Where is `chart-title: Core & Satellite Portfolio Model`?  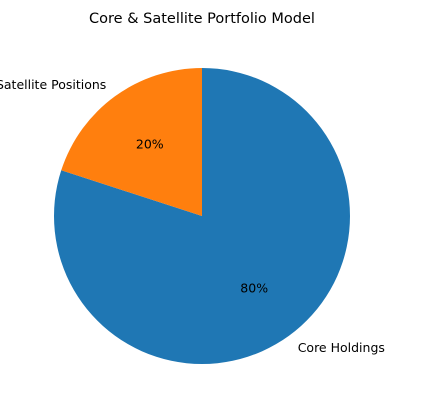
chart-title: Core & Satellite Portfolio Model is located at coordinates (202, 19).